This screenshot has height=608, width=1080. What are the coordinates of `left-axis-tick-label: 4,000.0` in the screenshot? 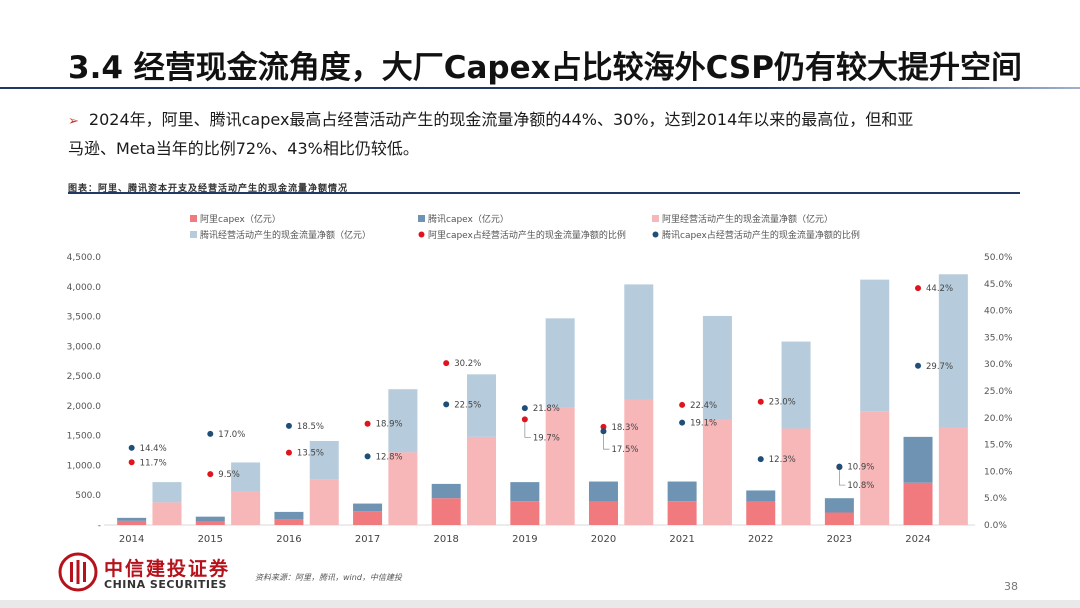 It's located at (84, 288).